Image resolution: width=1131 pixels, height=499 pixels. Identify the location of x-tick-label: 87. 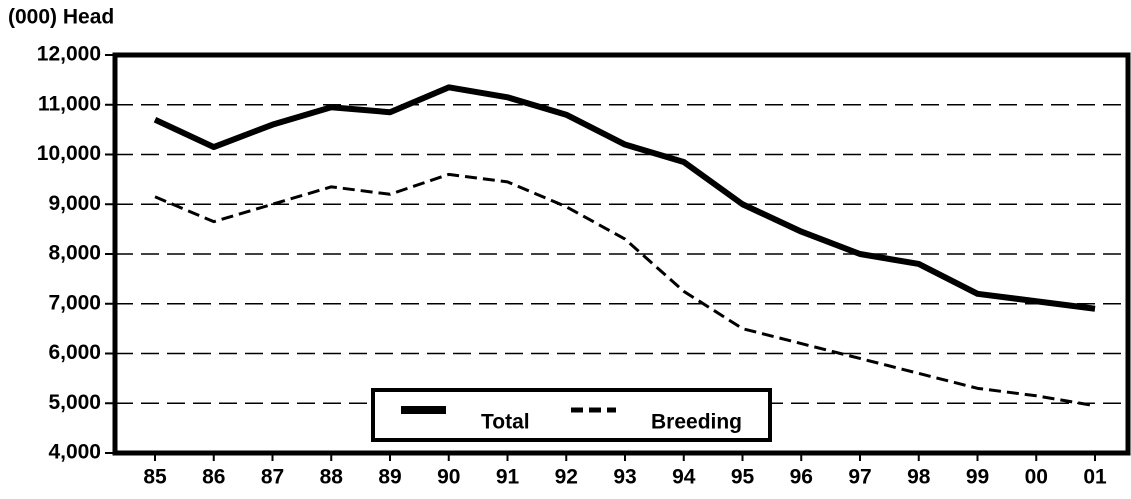
(272, 477).